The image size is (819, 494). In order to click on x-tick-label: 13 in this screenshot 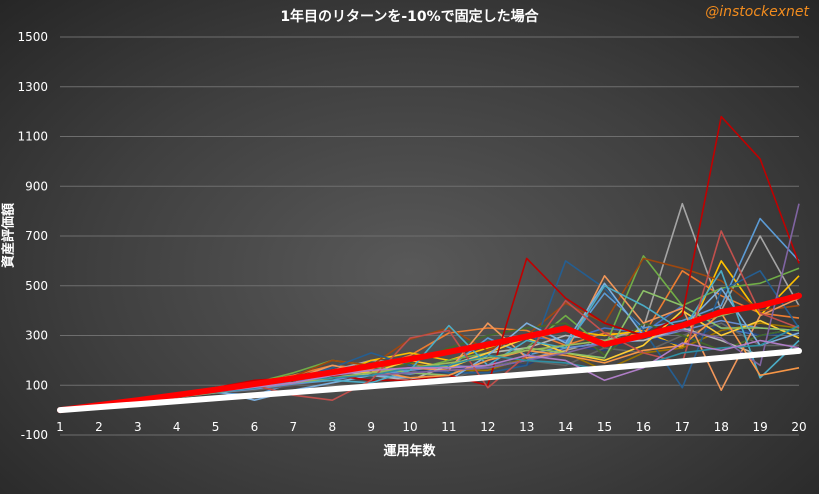, I will do `click(526, 427)`.